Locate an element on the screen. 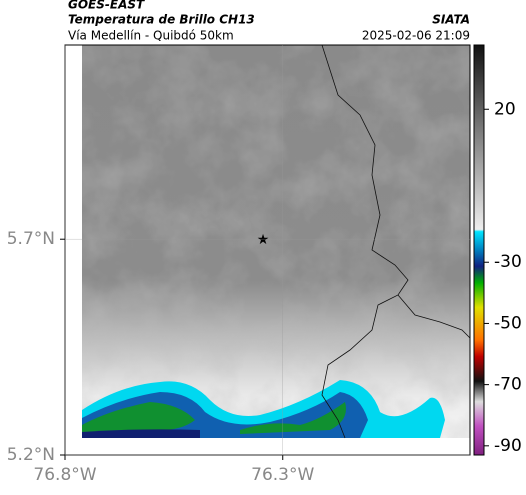 The width and height of the screenshot is (526, 495). timestamp: 2025-02-06 21:09 is located at coordinates (416, 36).